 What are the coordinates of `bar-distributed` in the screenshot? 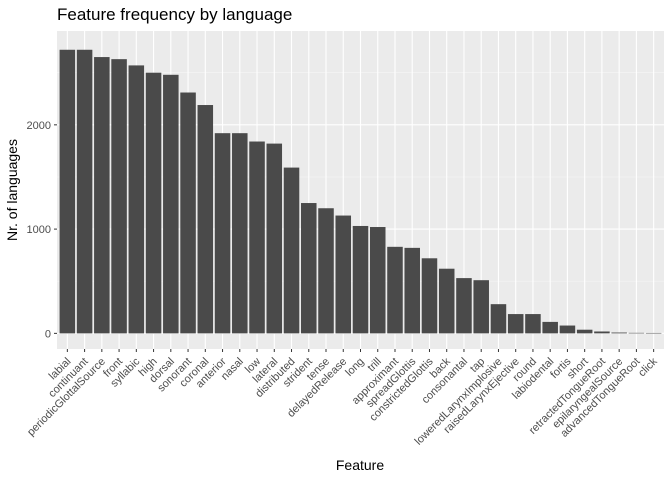 It's located at (291, 250).